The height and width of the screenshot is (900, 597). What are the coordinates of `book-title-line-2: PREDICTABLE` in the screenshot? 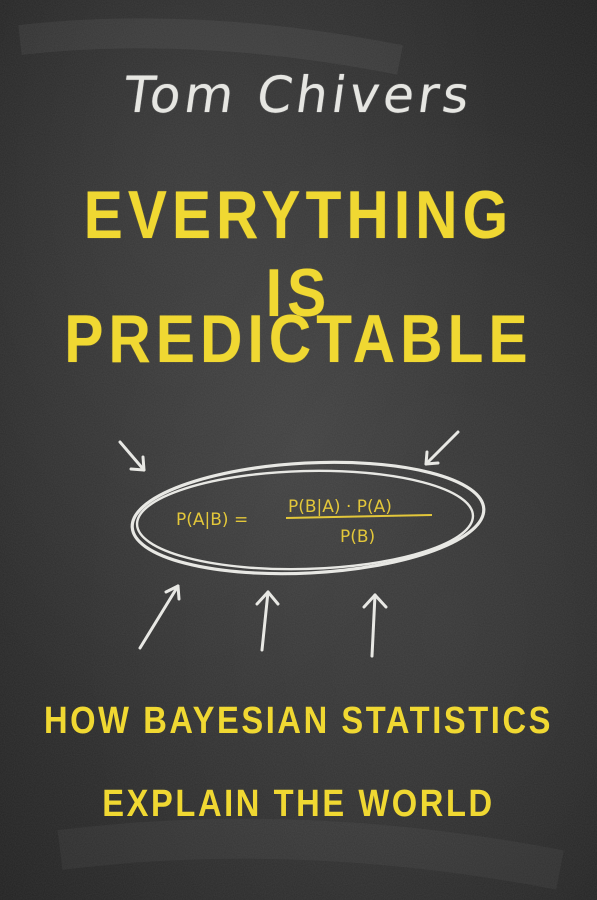 It's located at (298, 339).